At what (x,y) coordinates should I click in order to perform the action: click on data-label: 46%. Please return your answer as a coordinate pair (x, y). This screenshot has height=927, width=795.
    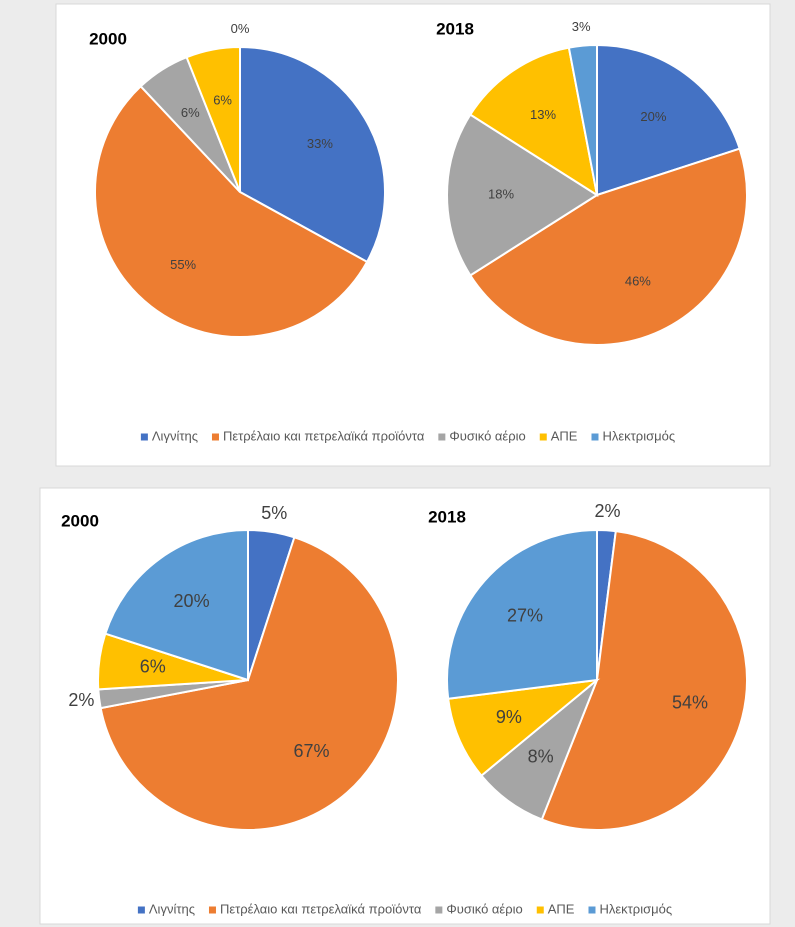
    Looking at the image, I should click on (638, 280).